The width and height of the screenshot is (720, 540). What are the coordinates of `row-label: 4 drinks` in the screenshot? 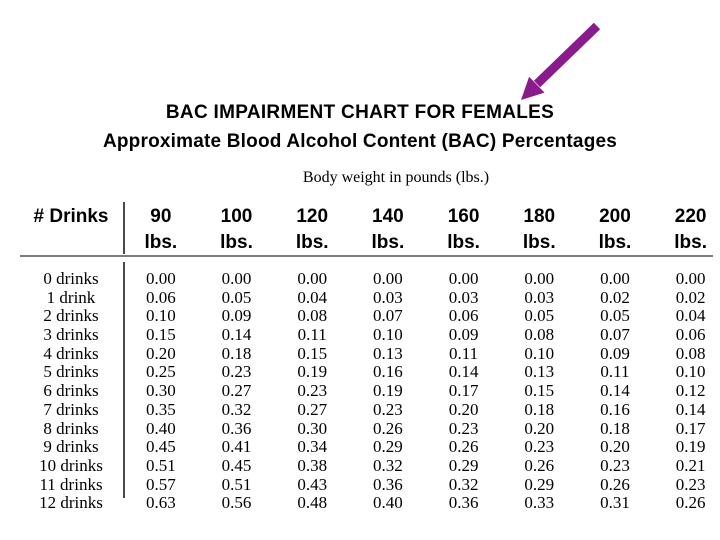 It's located at (71, 353).